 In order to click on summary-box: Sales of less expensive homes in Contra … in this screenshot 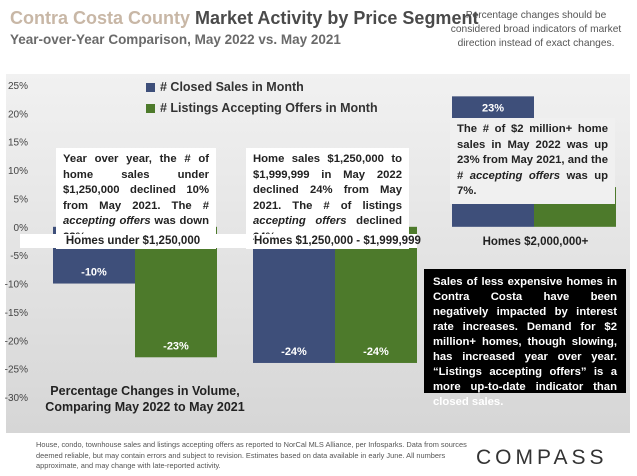, I will do `click(525, 338)`.